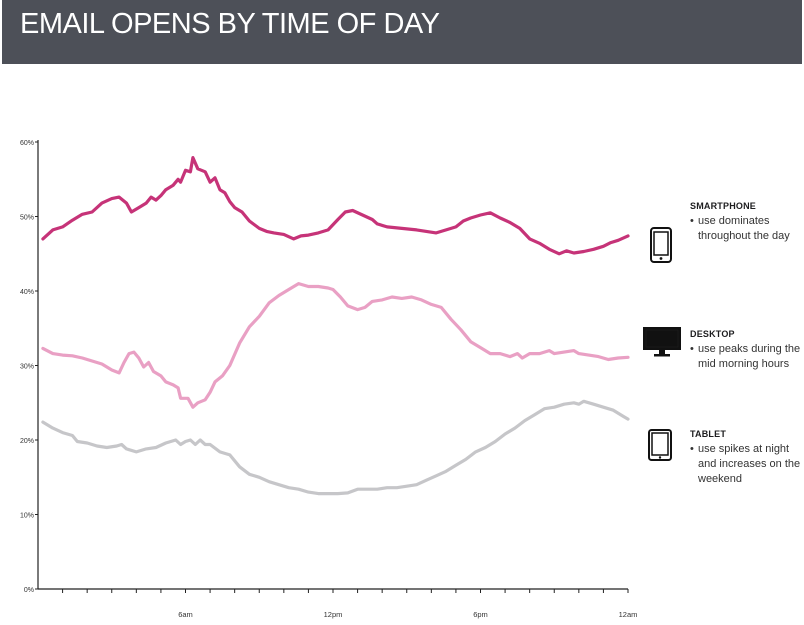 The image size is (804, 625). What do you see at coordinates (27, 367) in the screenshot?
I see `y-tick-label: 30%` at bounding box center [27, 367].